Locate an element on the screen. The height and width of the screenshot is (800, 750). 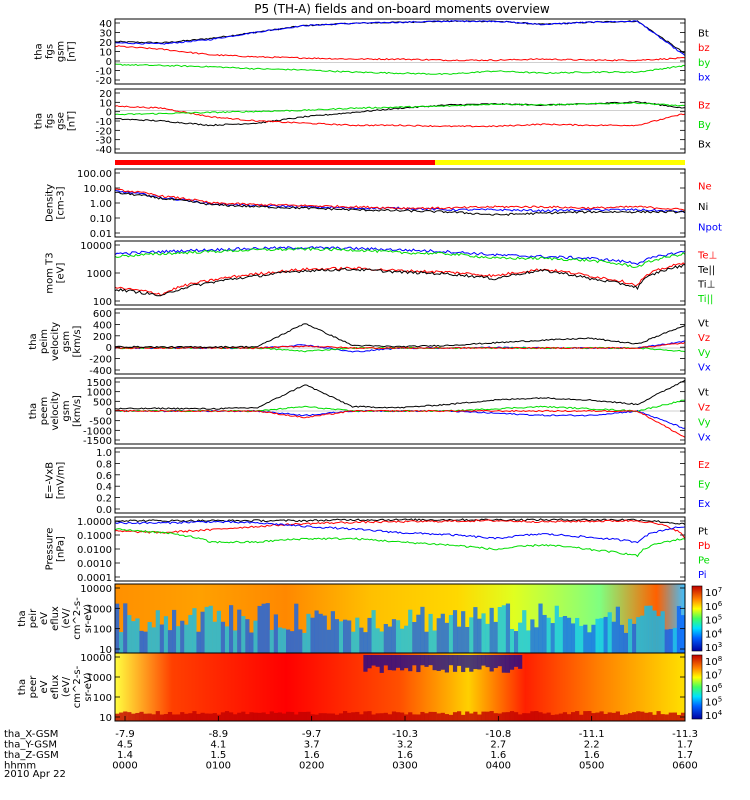
y-tick-label: -500 is located at coordinates (100, 422).